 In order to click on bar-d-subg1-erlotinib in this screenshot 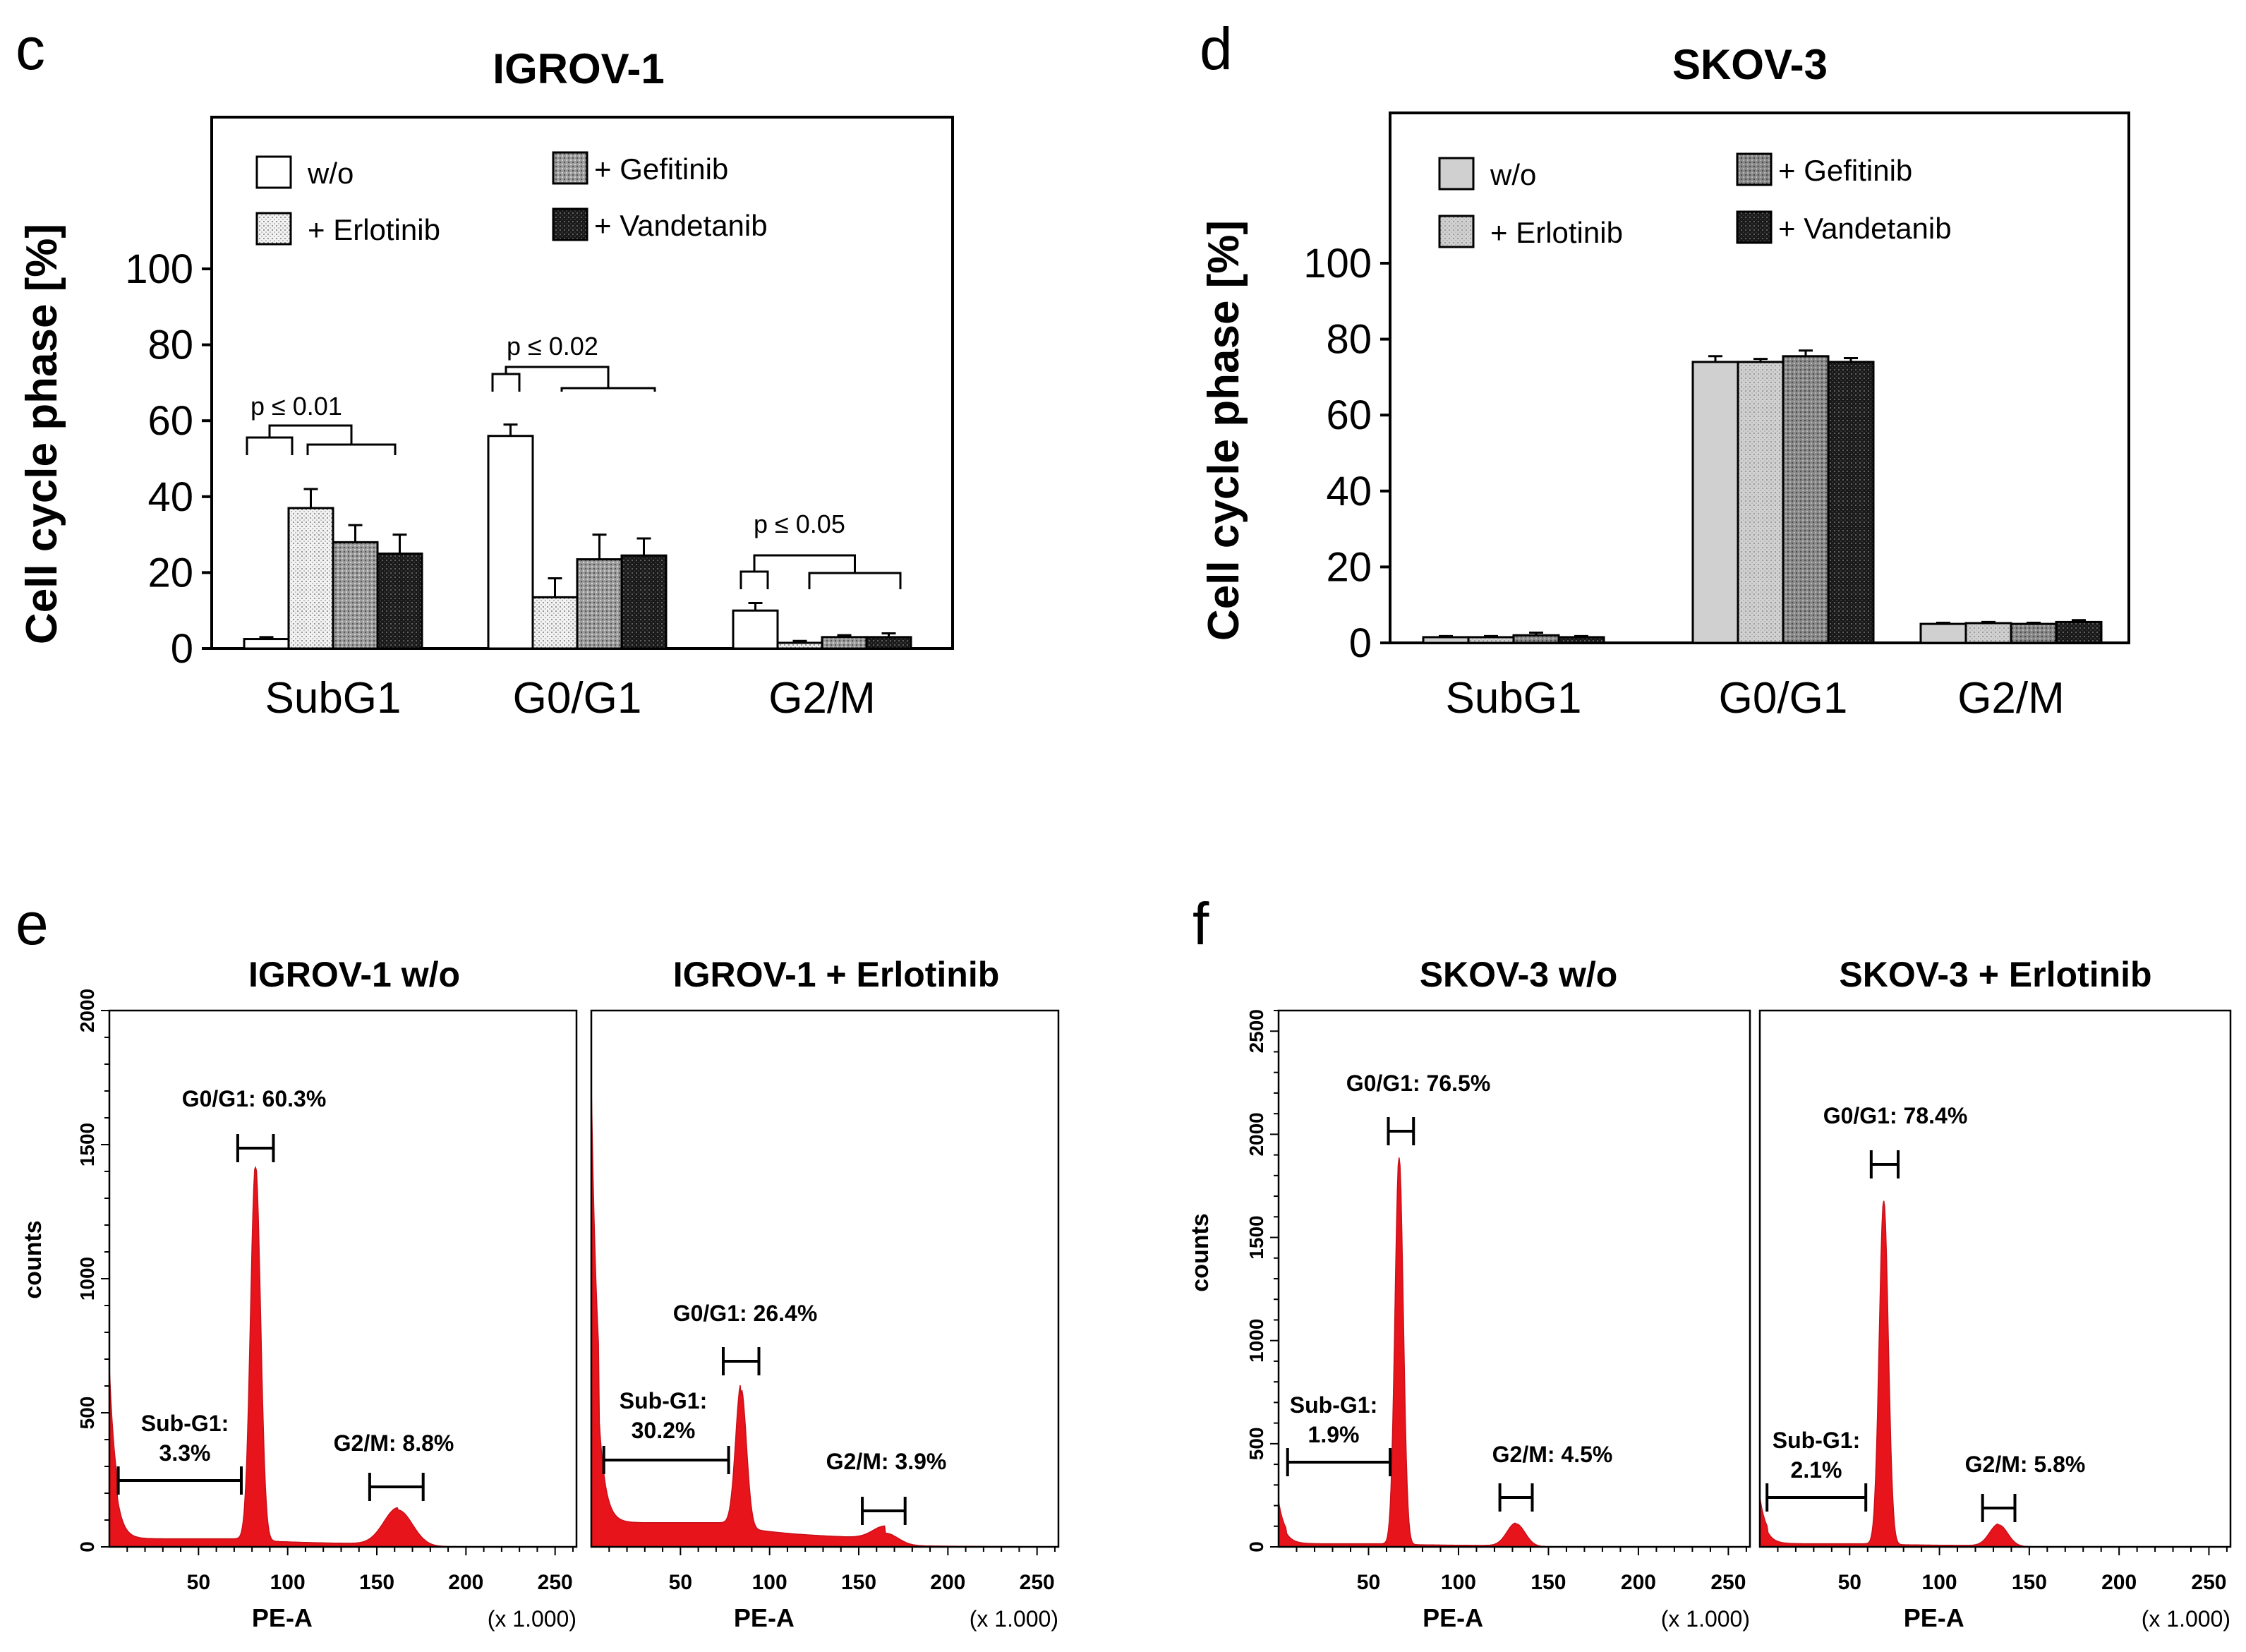, I will do `click(1491, 640)`.